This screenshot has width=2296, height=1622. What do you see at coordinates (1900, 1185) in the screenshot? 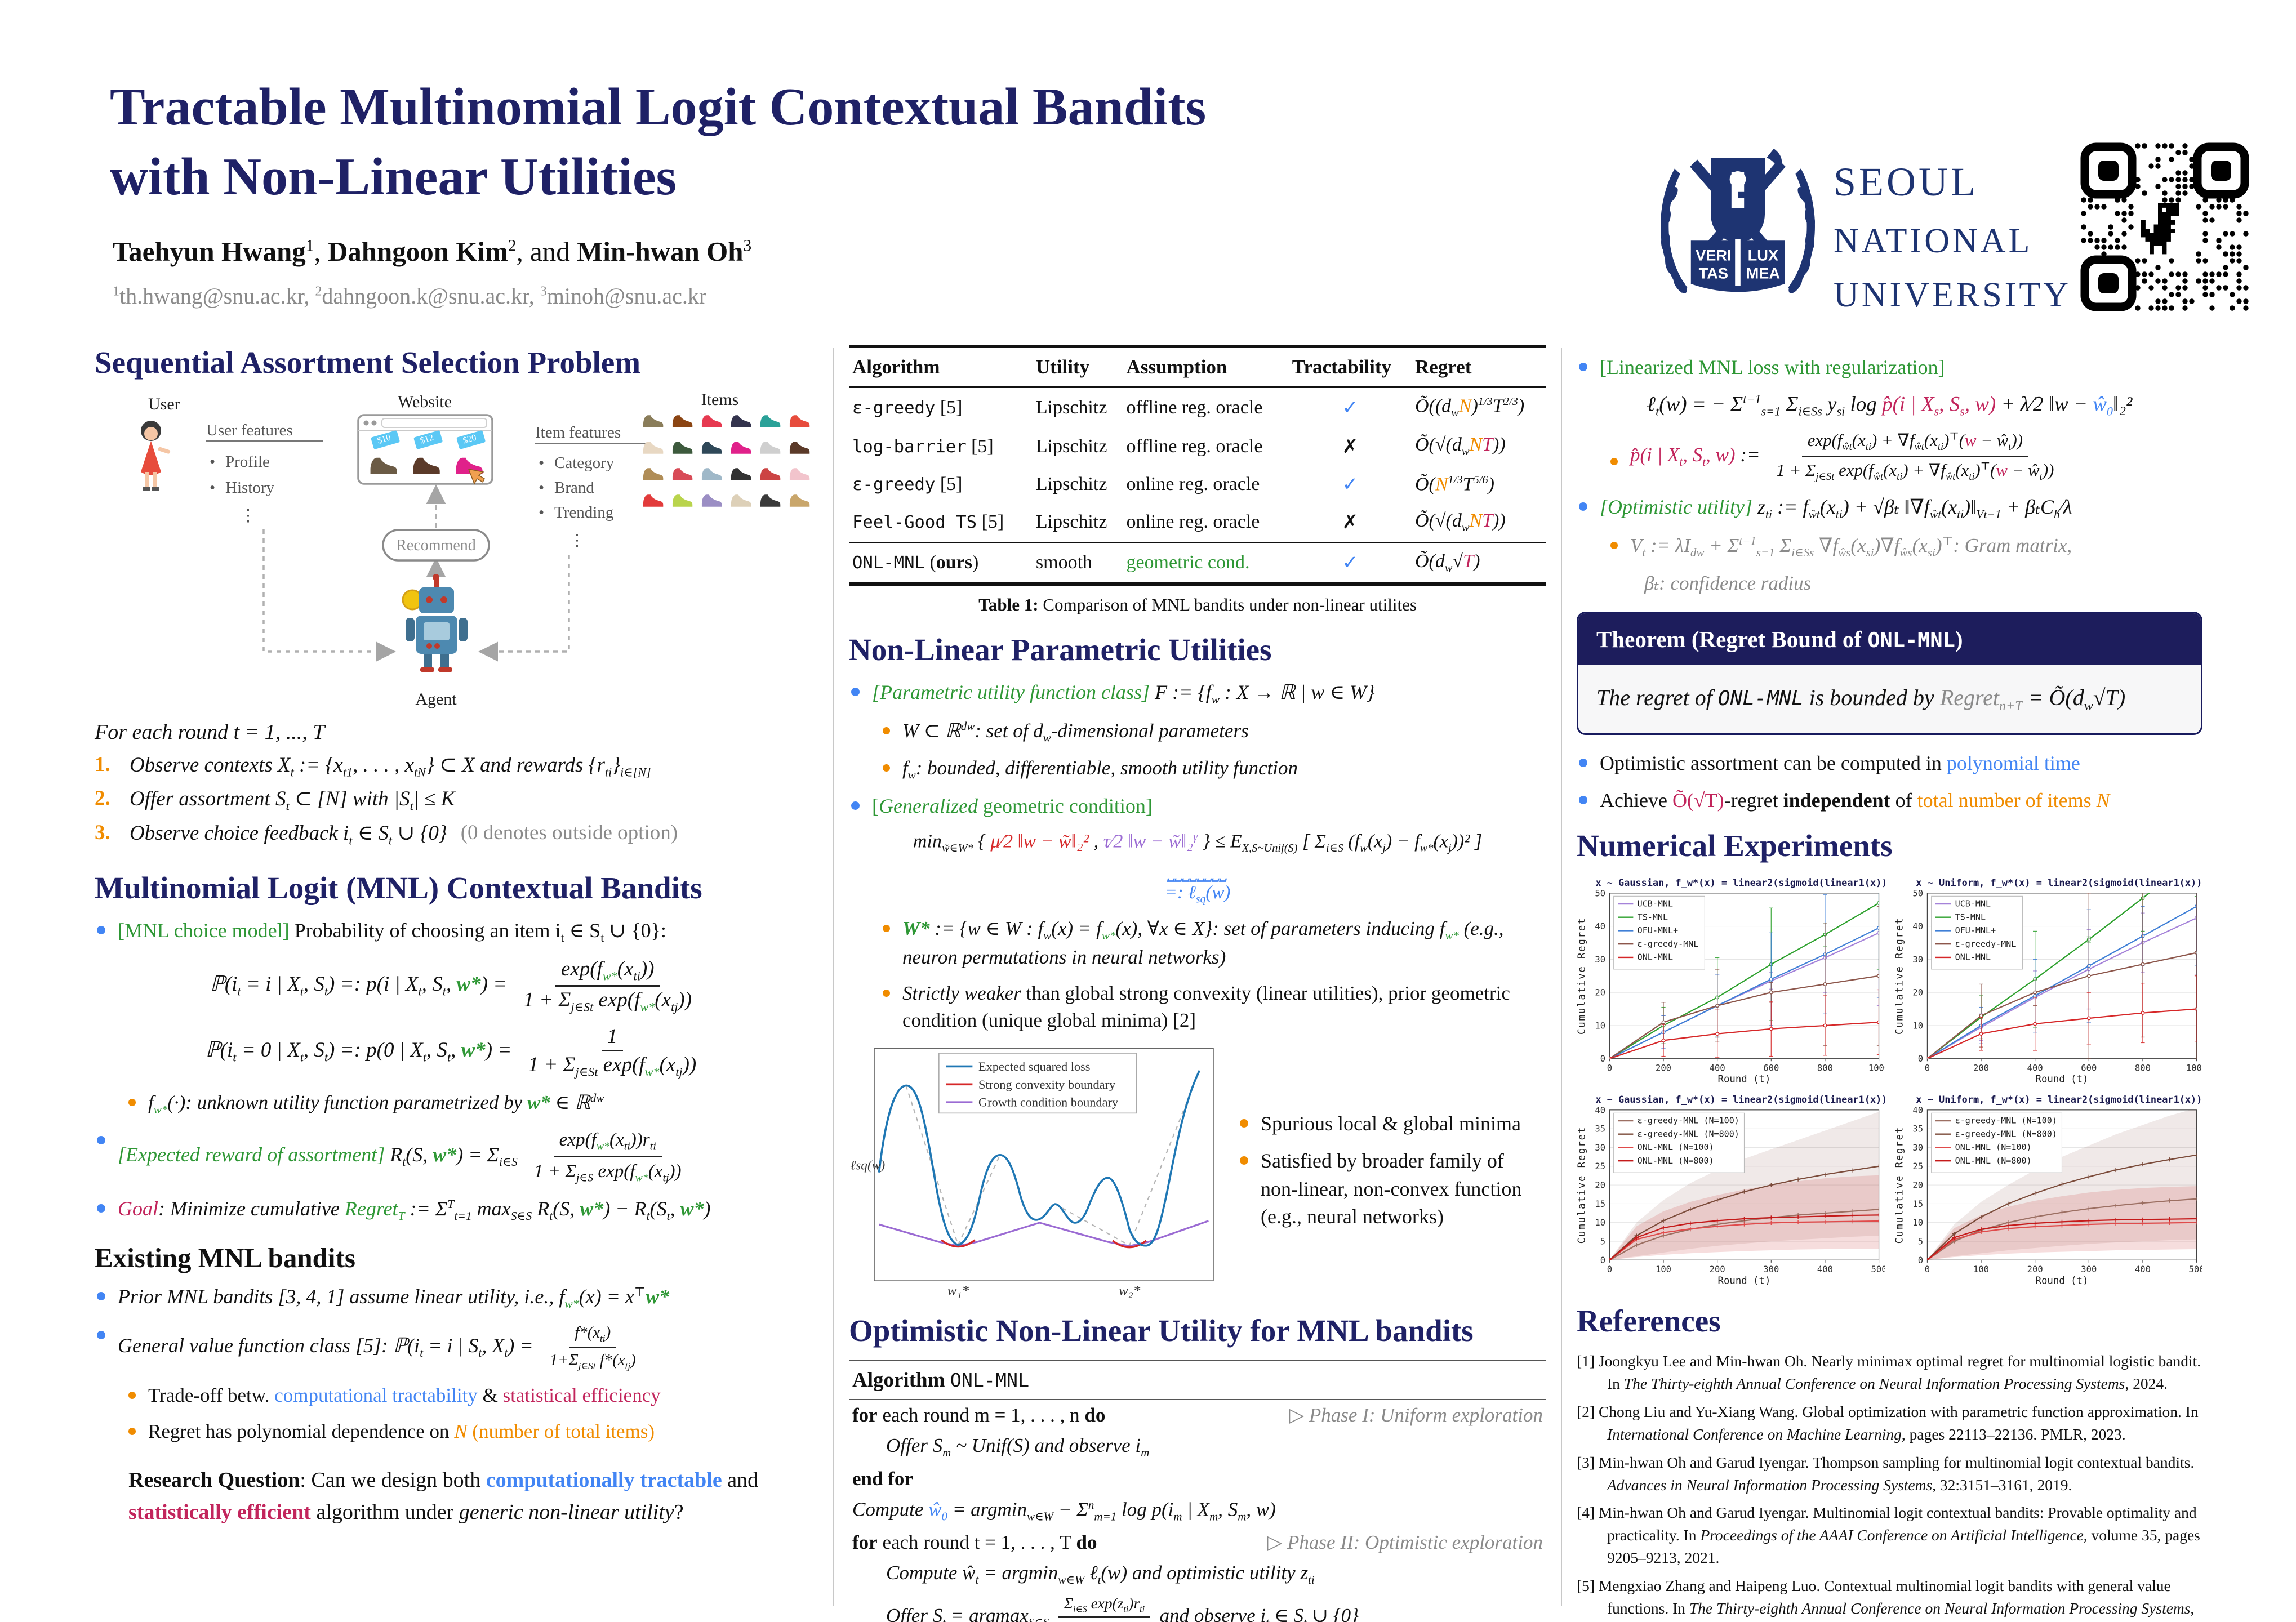
I see `chart-ylabel: Cumulative Regret` at bounding box center [1900, 1185].